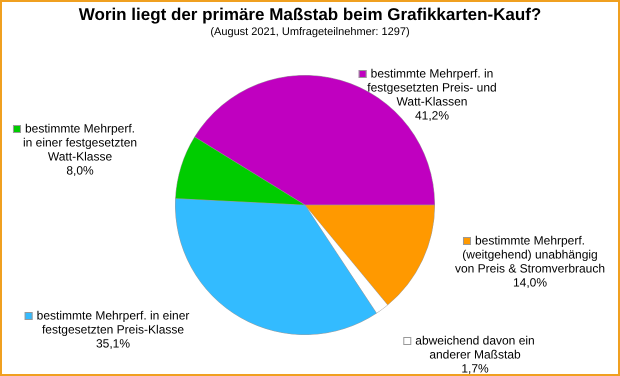 This screenshot has width=620, height=376. What do you see at coordinates (113, 322) in the screenshot?
I see `legend-label: bestimmte Mehrperf. in einer festgesetzten Preis-Klasse` at bounding box center [113, 322].